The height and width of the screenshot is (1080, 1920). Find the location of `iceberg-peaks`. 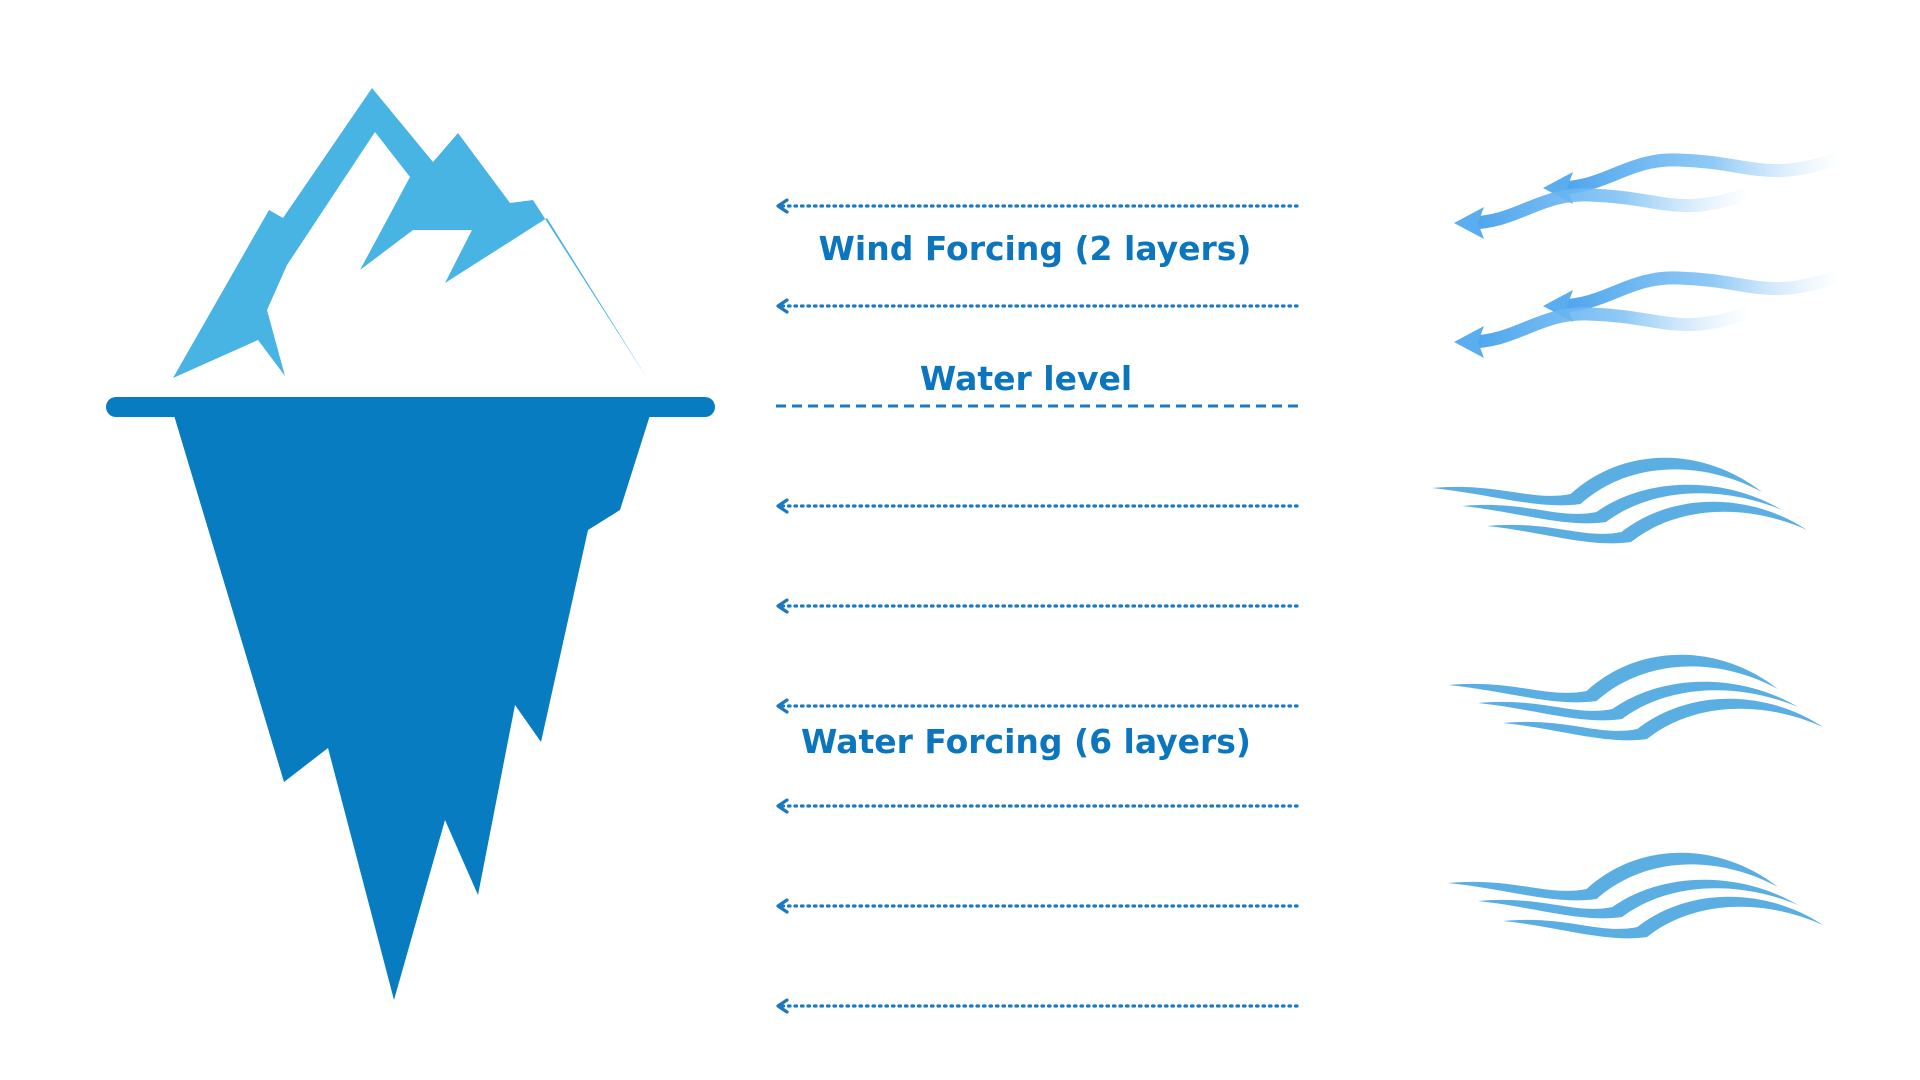

iceberg-peaks is located at coordinates (410, 233).